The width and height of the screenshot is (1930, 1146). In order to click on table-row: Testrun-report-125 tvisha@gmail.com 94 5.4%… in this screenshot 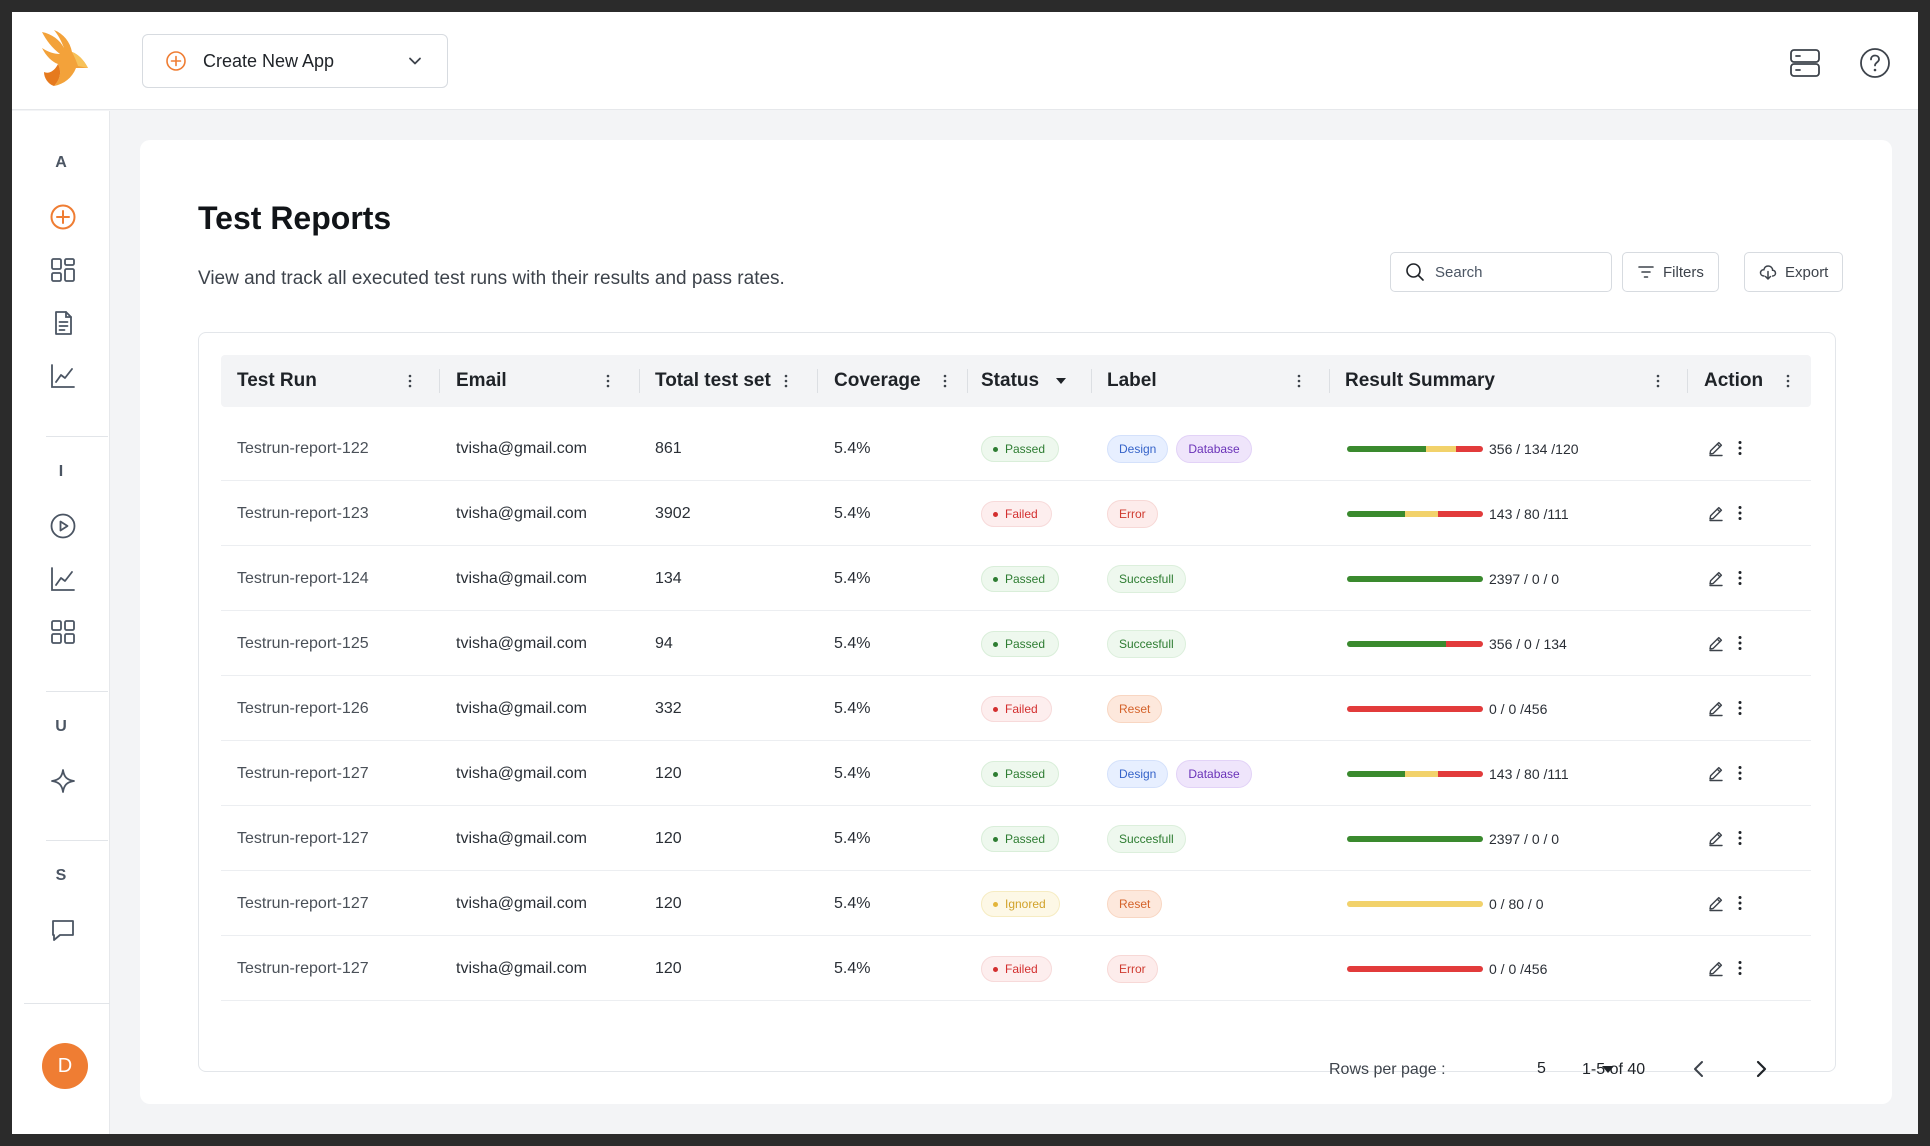, I will do `click(1016, 644)`.